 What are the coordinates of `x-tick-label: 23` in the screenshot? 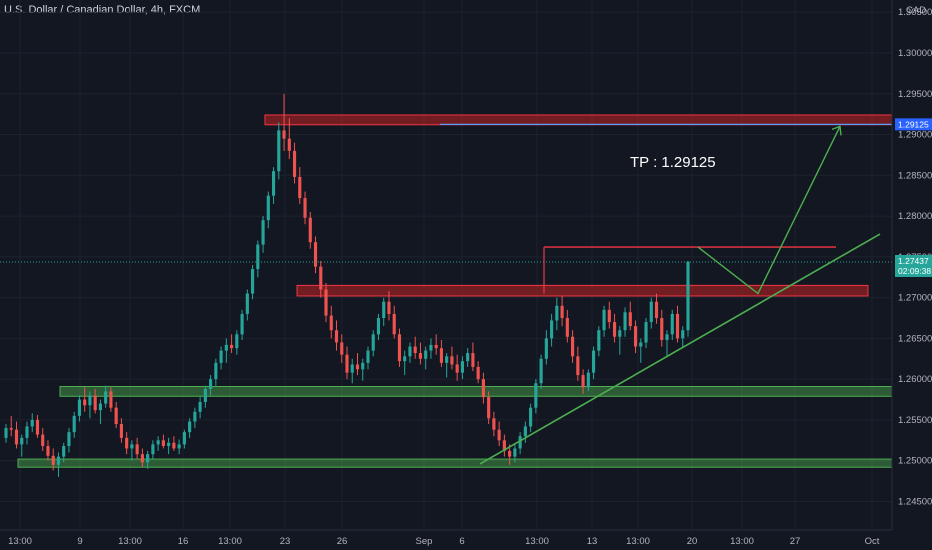 It's located at (285, 541).